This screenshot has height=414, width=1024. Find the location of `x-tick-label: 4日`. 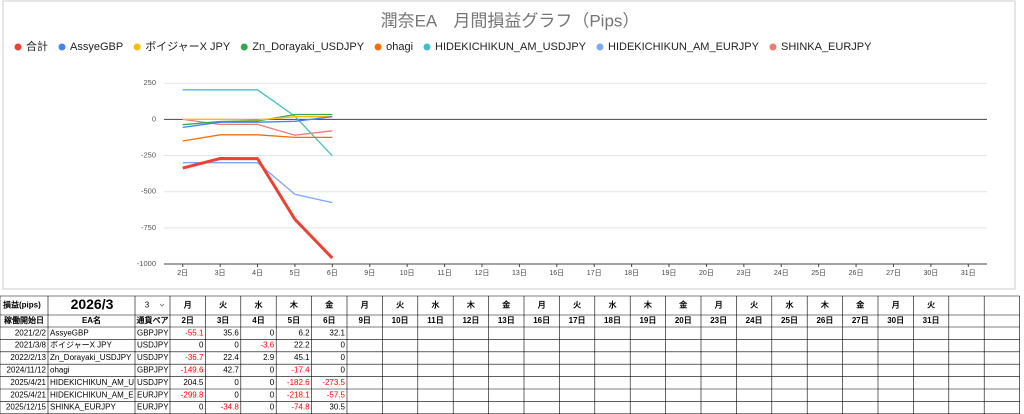

x-tick-label: 4日 is located at coordinates (257, 273).